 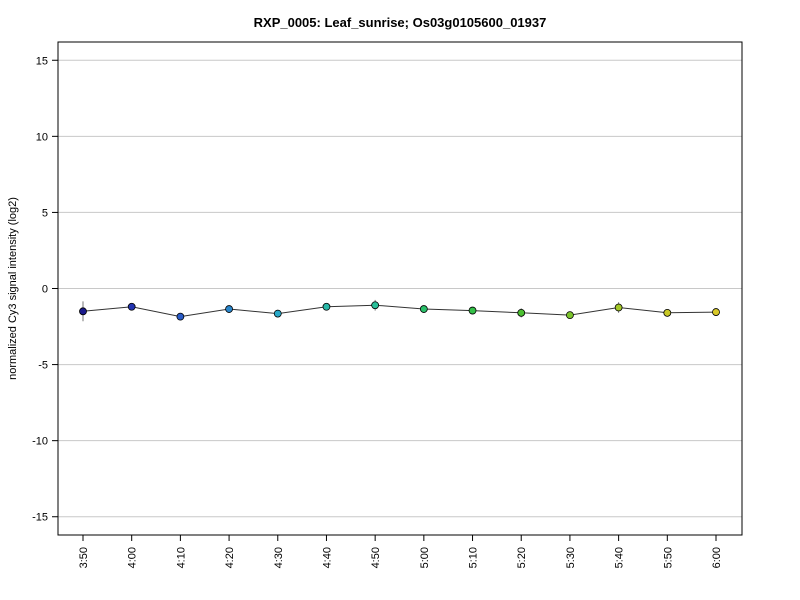 I want to click on y-axis-label: normalized Cy3 signal intensity (log2), so click(x=13, y=288).